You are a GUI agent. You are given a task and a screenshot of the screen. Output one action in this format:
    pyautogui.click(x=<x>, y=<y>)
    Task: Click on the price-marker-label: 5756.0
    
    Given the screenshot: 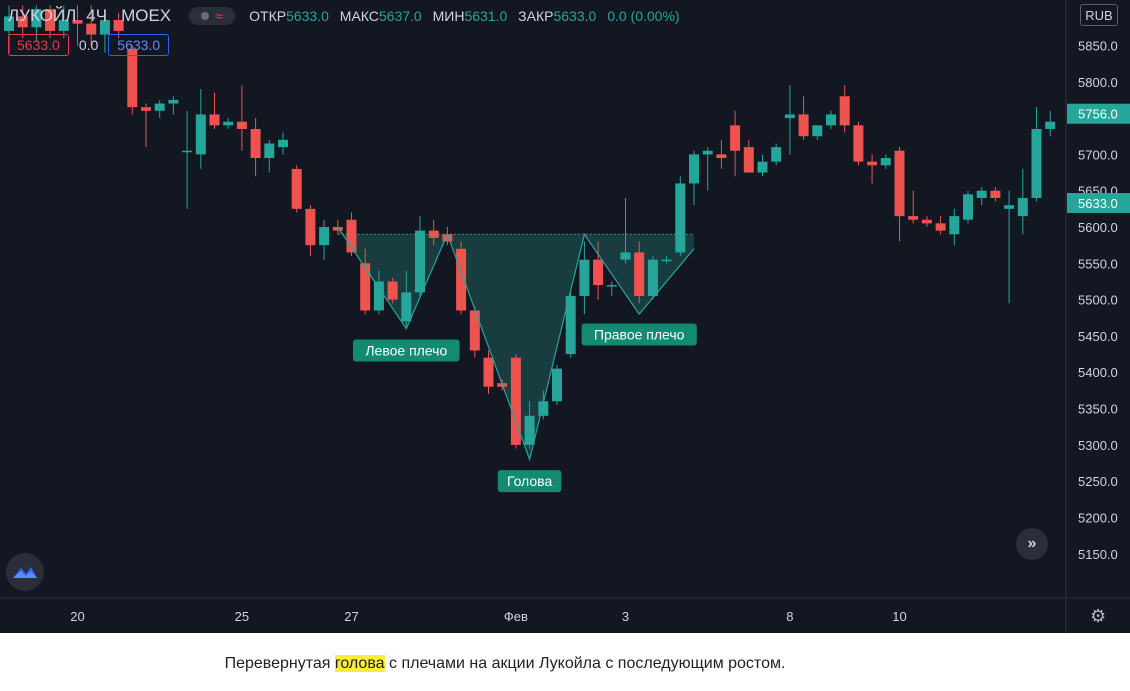 What is the action you would take?
    pyautogui.click(x=1098, y=114)
    